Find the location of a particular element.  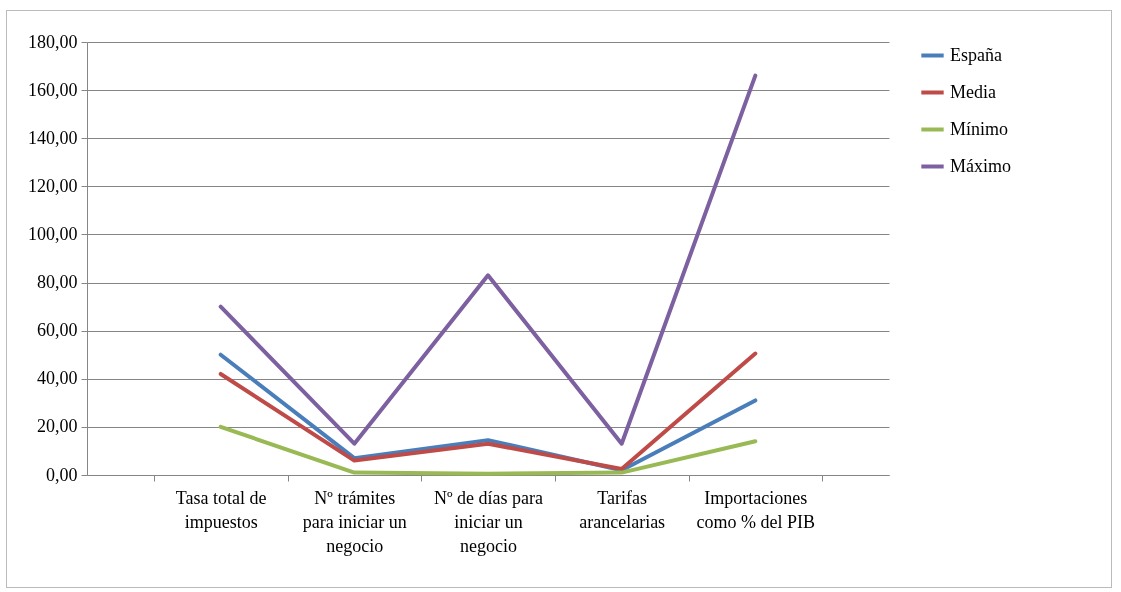

x-tick-label: Importaciones como % del PIB is located at coordinates (756, 509).